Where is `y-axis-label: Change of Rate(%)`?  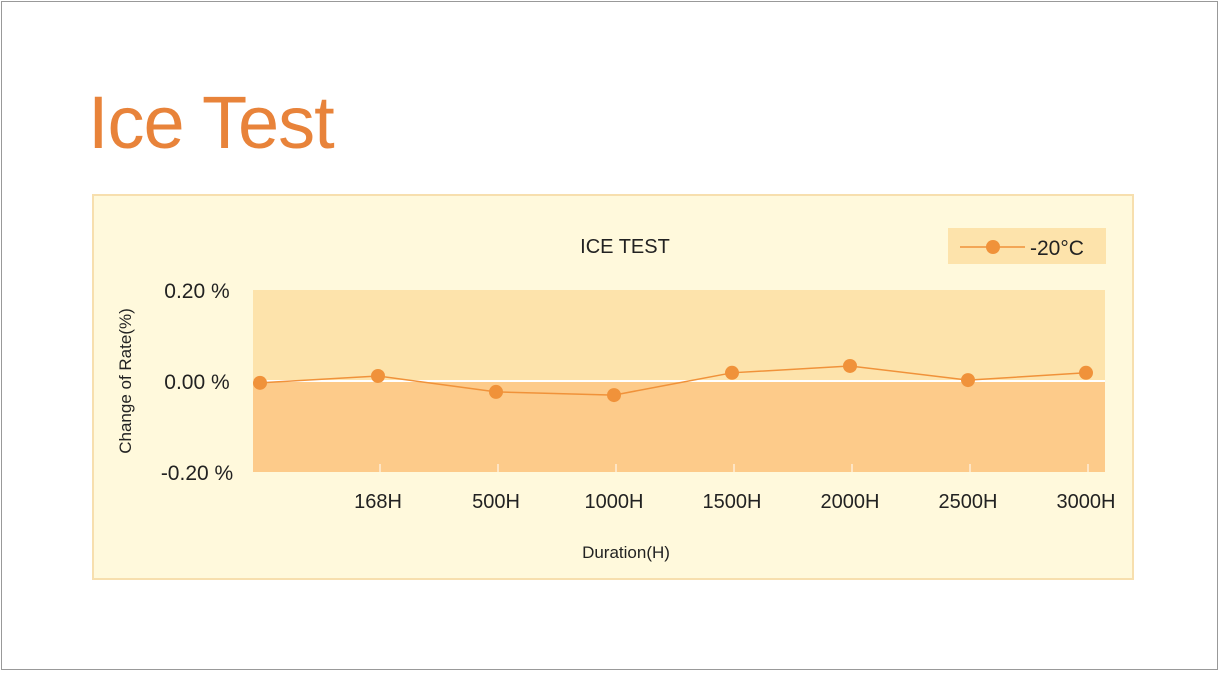 y-axis-label: Change of Rate(%) is located at coordinates (125, 381).